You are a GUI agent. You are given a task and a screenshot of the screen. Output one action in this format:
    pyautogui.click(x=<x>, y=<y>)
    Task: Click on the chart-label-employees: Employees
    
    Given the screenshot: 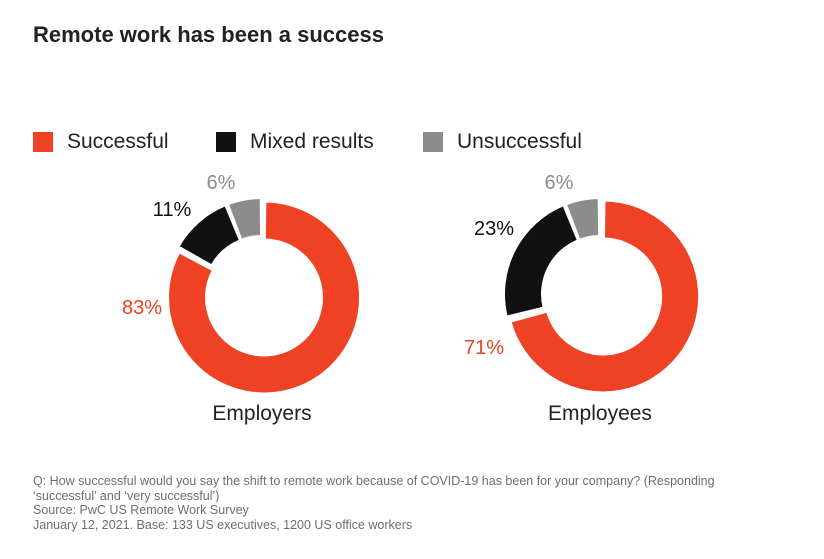 What is the action you would take?
    pyautogui.click(x=600, y=413)
    